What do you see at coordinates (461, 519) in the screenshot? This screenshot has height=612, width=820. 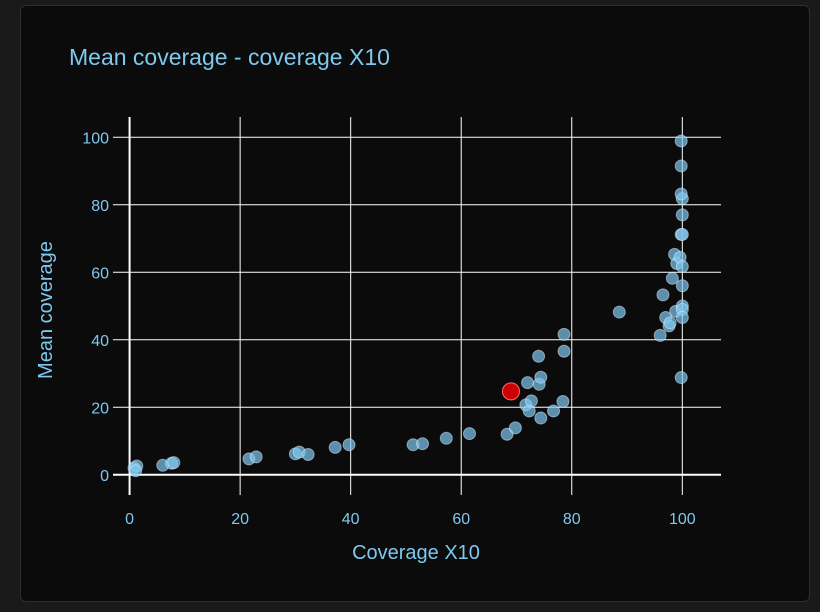 I see `x-tick-label: 60` at bounding box center [461, 519].